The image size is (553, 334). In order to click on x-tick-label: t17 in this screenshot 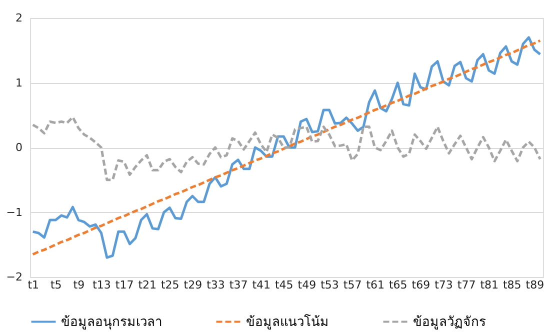, I will do `click(124, 285)`.